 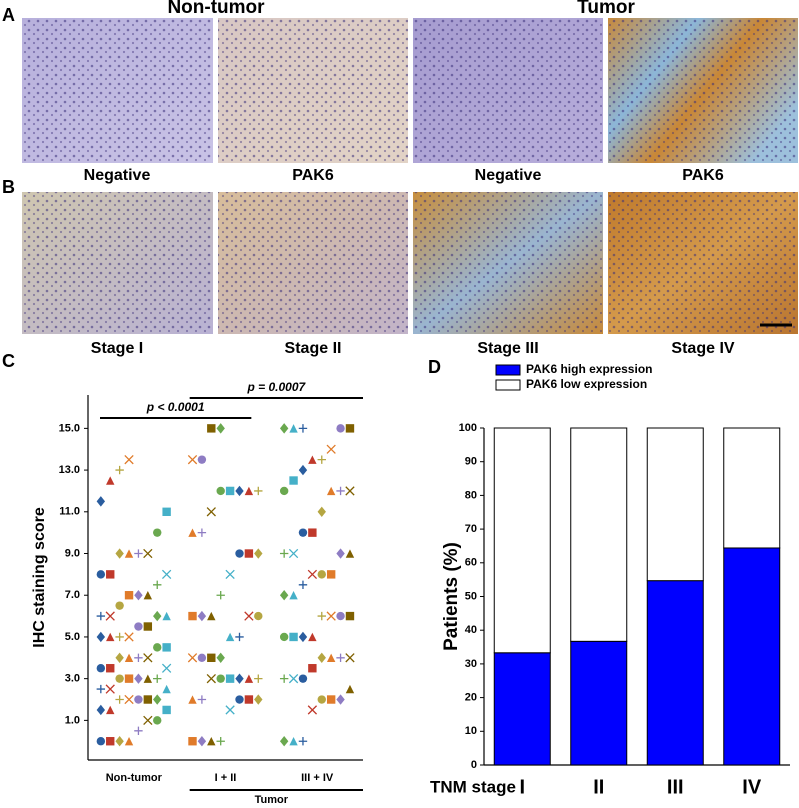 I want to click on x-tick-label: I, so click(x=522, y=787).